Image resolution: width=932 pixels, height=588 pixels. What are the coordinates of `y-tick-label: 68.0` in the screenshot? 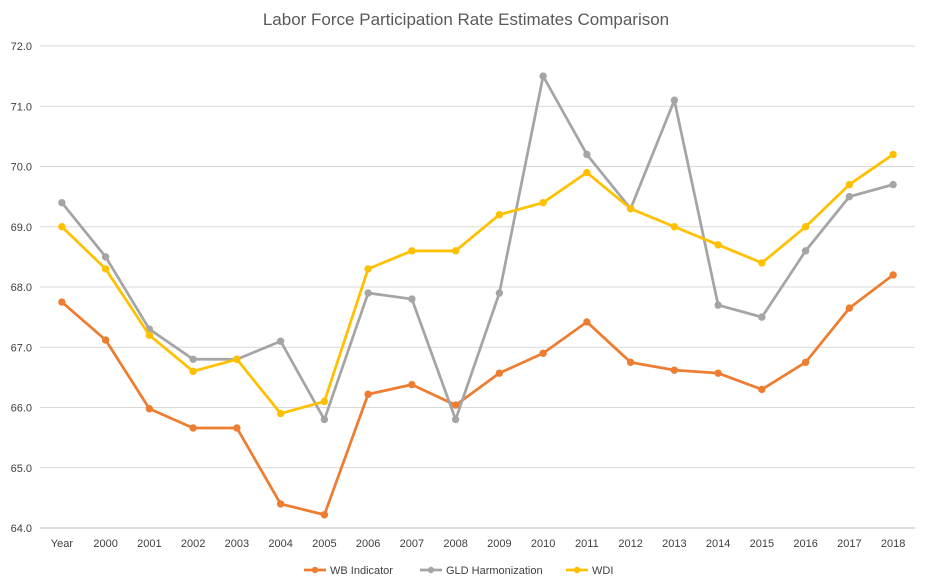 It's located at (21, 288).